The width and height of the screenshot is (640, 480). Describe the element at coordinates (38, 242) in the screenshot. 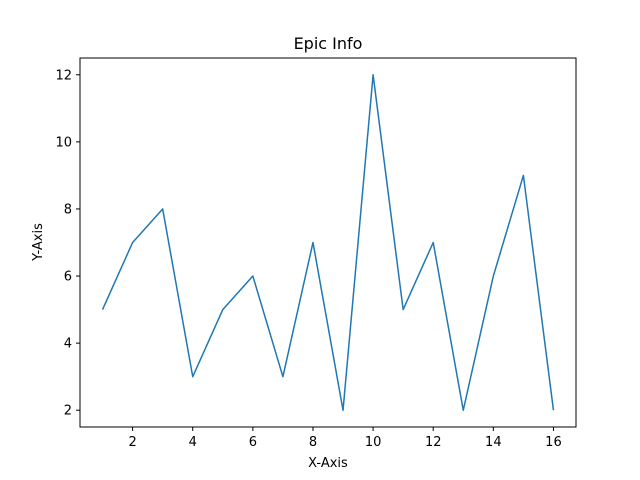

I see `y-axis-label: Y-Axis` at that location.